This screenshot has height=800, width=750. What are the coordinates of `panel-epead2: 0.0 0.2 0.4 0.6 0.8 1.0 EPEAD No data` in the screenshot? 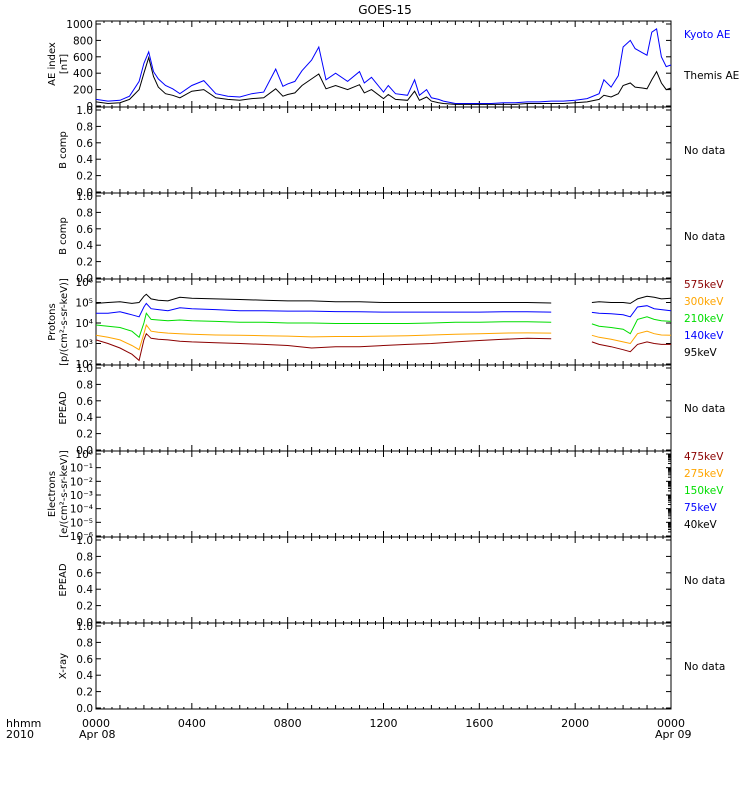 It's located at (391, 582).